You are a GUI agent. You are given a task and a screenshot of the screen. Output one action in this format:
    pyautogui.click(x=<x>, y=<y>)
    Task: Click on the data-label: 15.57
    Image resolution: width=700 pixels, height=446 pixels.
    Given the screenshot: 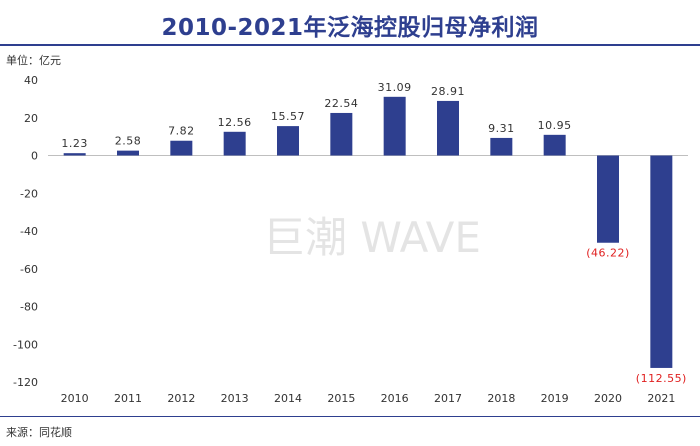 What is the action you would take?
    pyautogui.click(x=288, y=116)
    